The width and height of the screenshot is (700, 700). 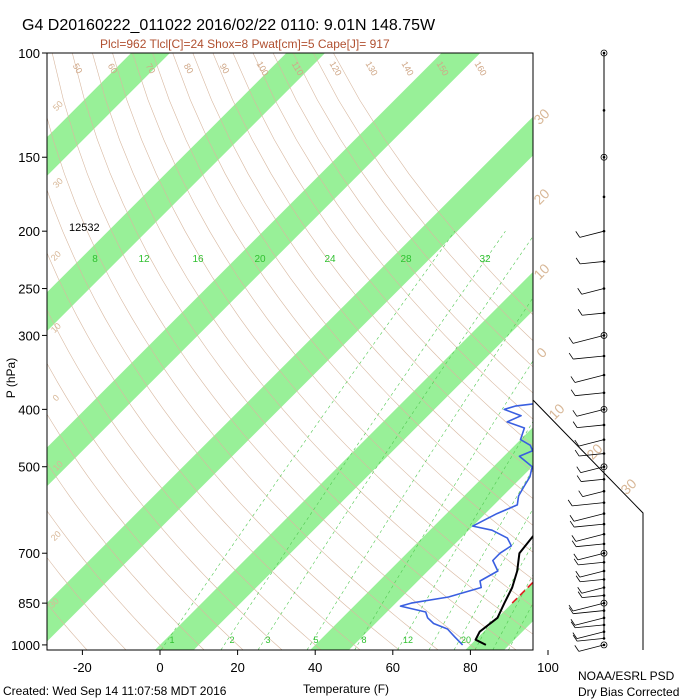 I want to click on x-tick-label: 100, so click(x=548, y=667).